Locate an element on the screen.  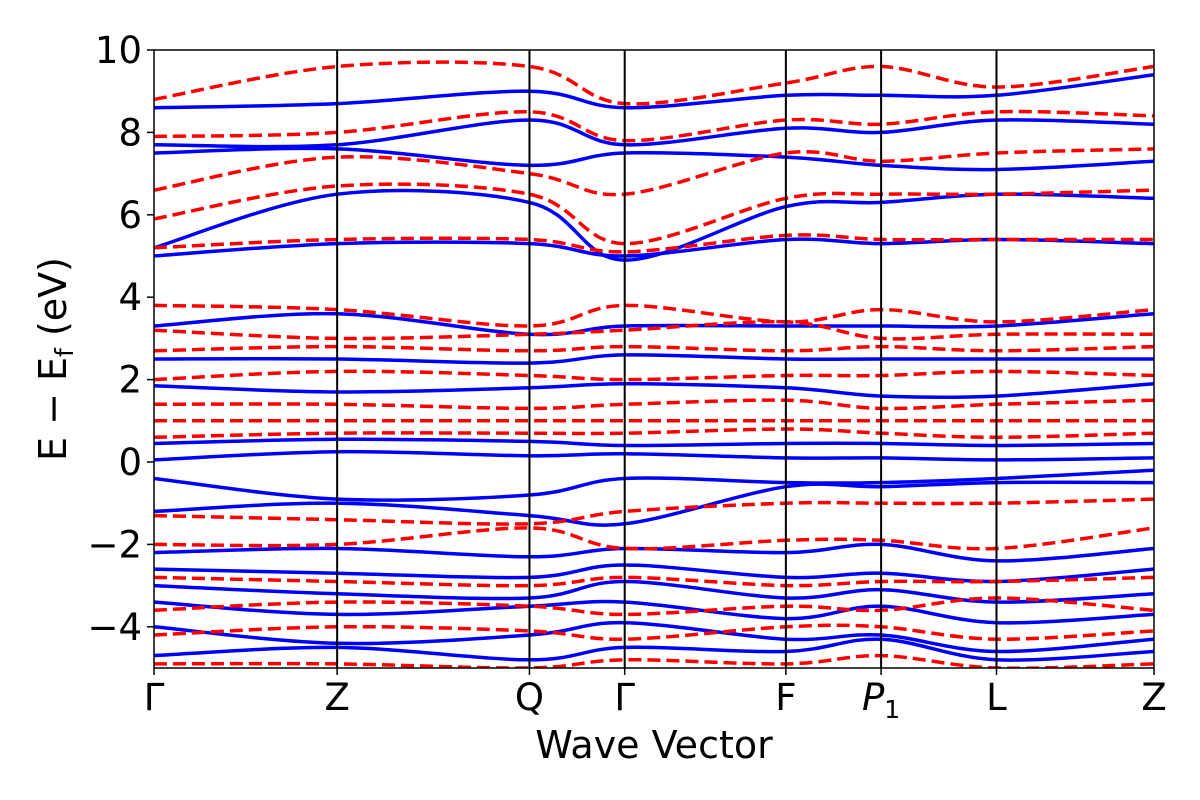
y-axis-label-unit: (eV) is located at coordinates (53, 302).